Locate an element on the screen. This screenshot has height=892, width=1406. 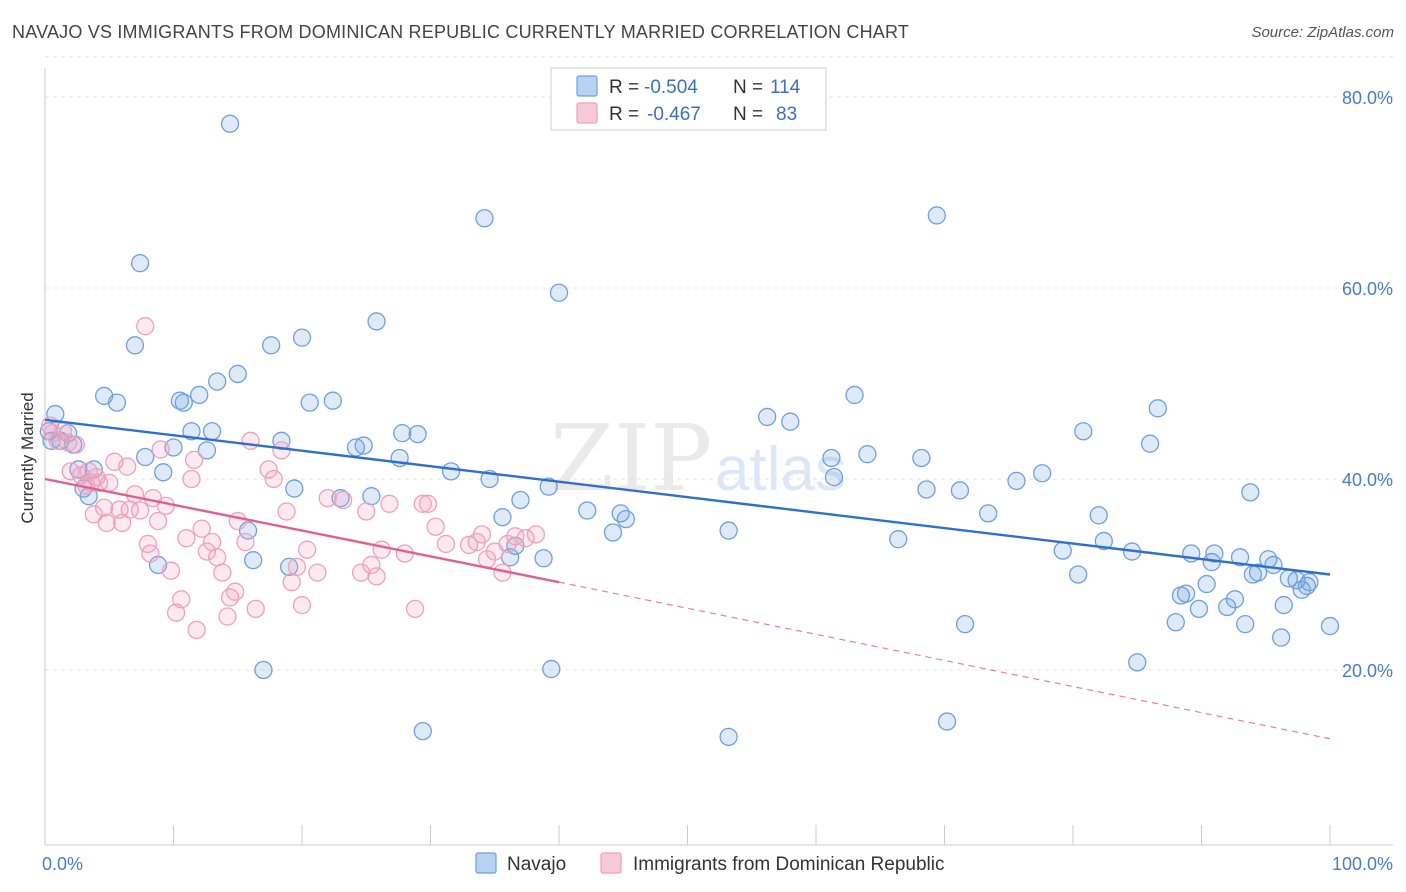
legend-dominican-n-label: N = is located at coordinates (748, 114).